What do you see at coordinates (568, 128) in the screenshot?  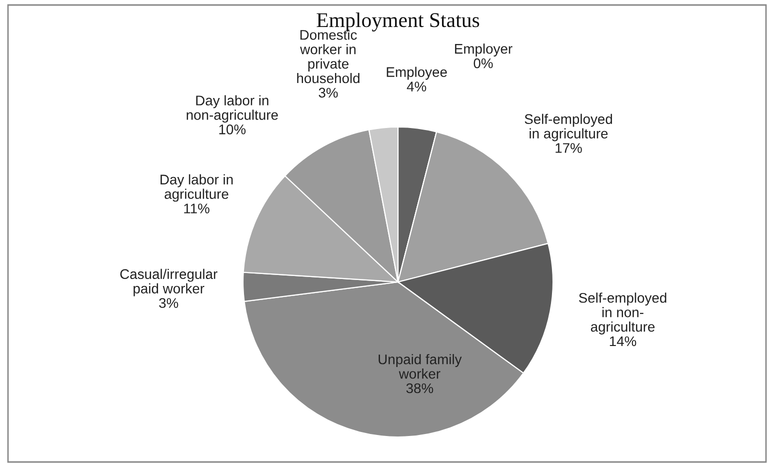 I see `slice-label: Self-employed in agriculture` at bounding box center [568, 128].